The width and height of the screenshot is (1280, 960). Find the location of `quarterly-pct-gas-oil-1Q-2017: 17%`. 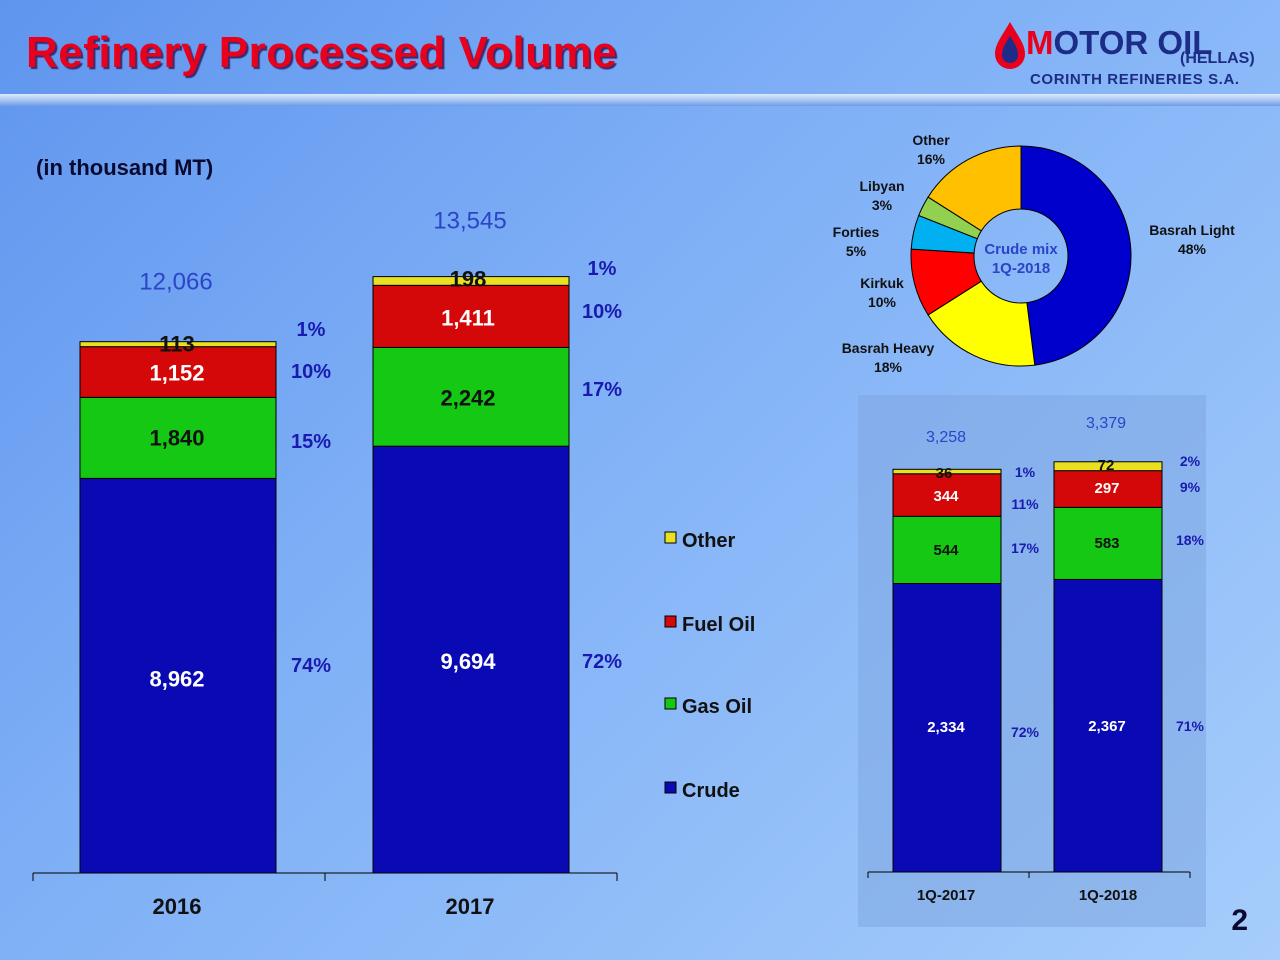

quarterly-pct-gas-oil-1Q-2017: 17% is located at coordinates (1025, 548).